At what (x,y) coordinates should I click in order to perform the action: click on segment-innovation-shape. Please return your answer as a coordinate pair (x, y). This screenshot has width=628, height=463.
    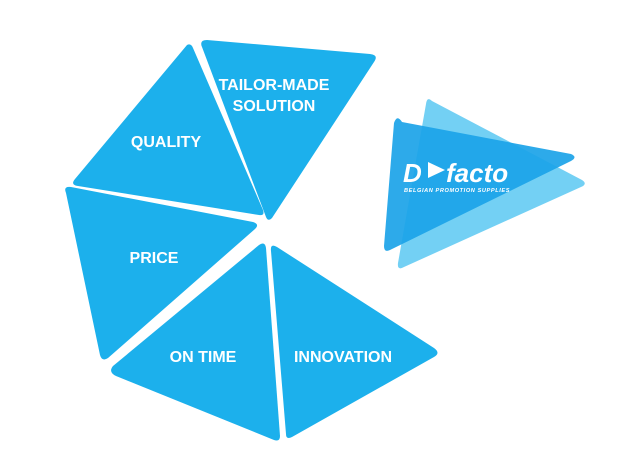
    Looking at the image, I should click on (354, 341).